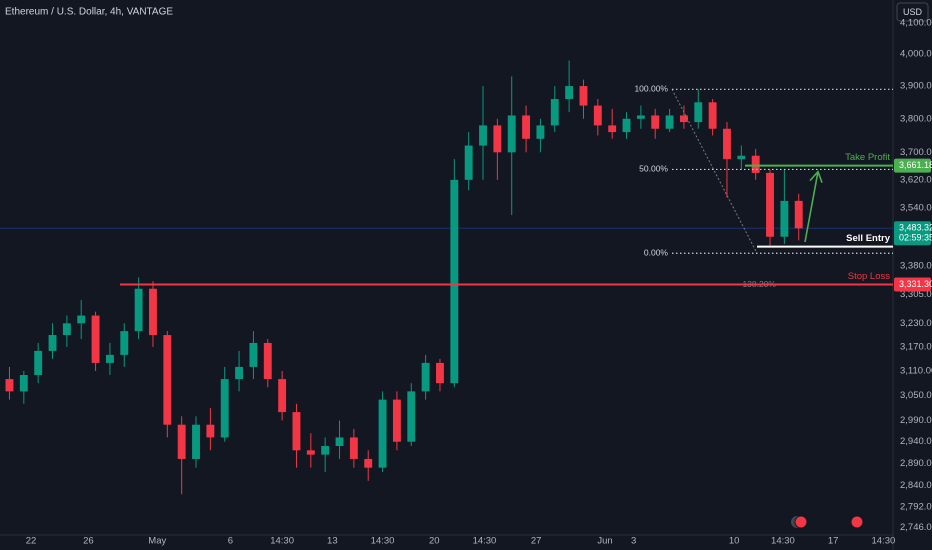 The height and width of the screenshot is (550, 932). Describe the element at coordinates (915, 238) in the screenshot. I see `last-price-countdown: 02:59:35` at that location.